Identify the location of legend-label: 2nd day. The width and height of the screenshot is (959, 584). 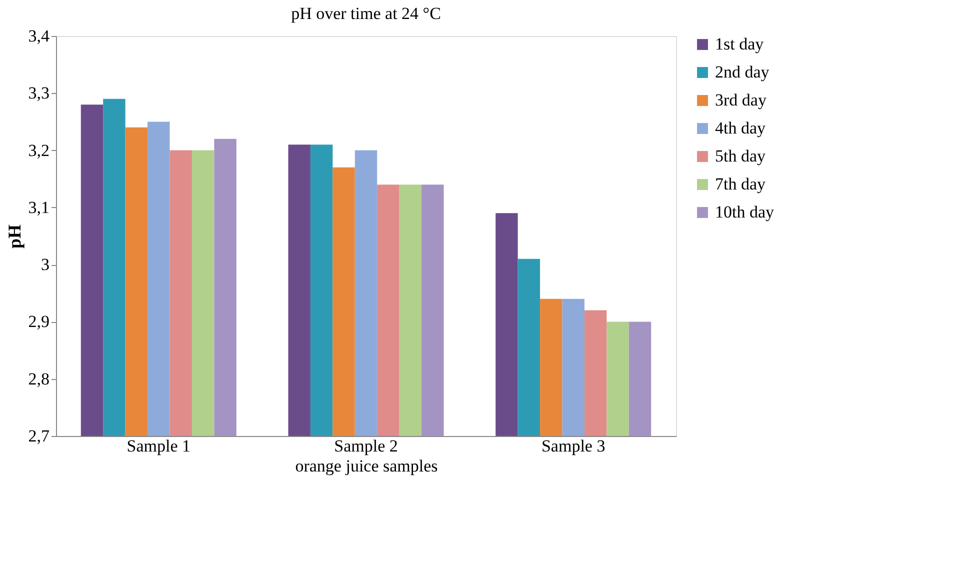
(742, 72).